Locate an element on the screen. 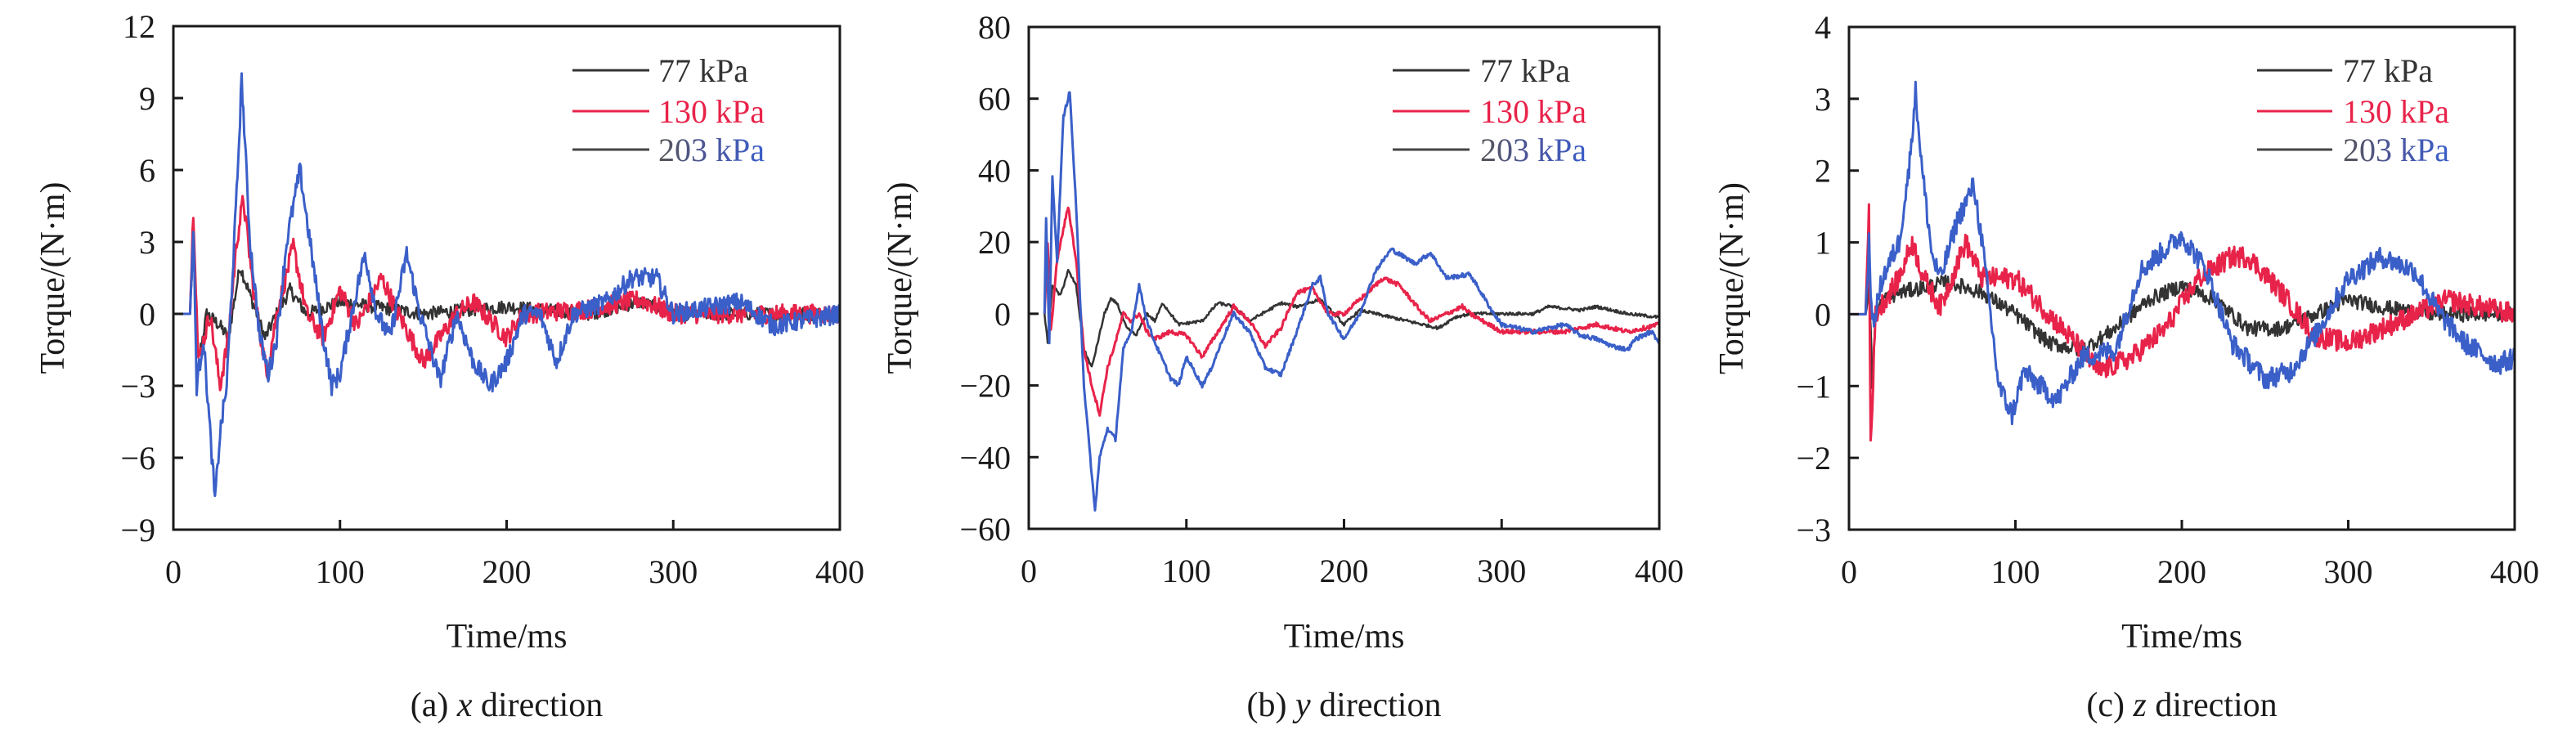 The height and width of the screenshot is (743, 2576). caption-prefix: (c) is located at coordinates (2109, 705).